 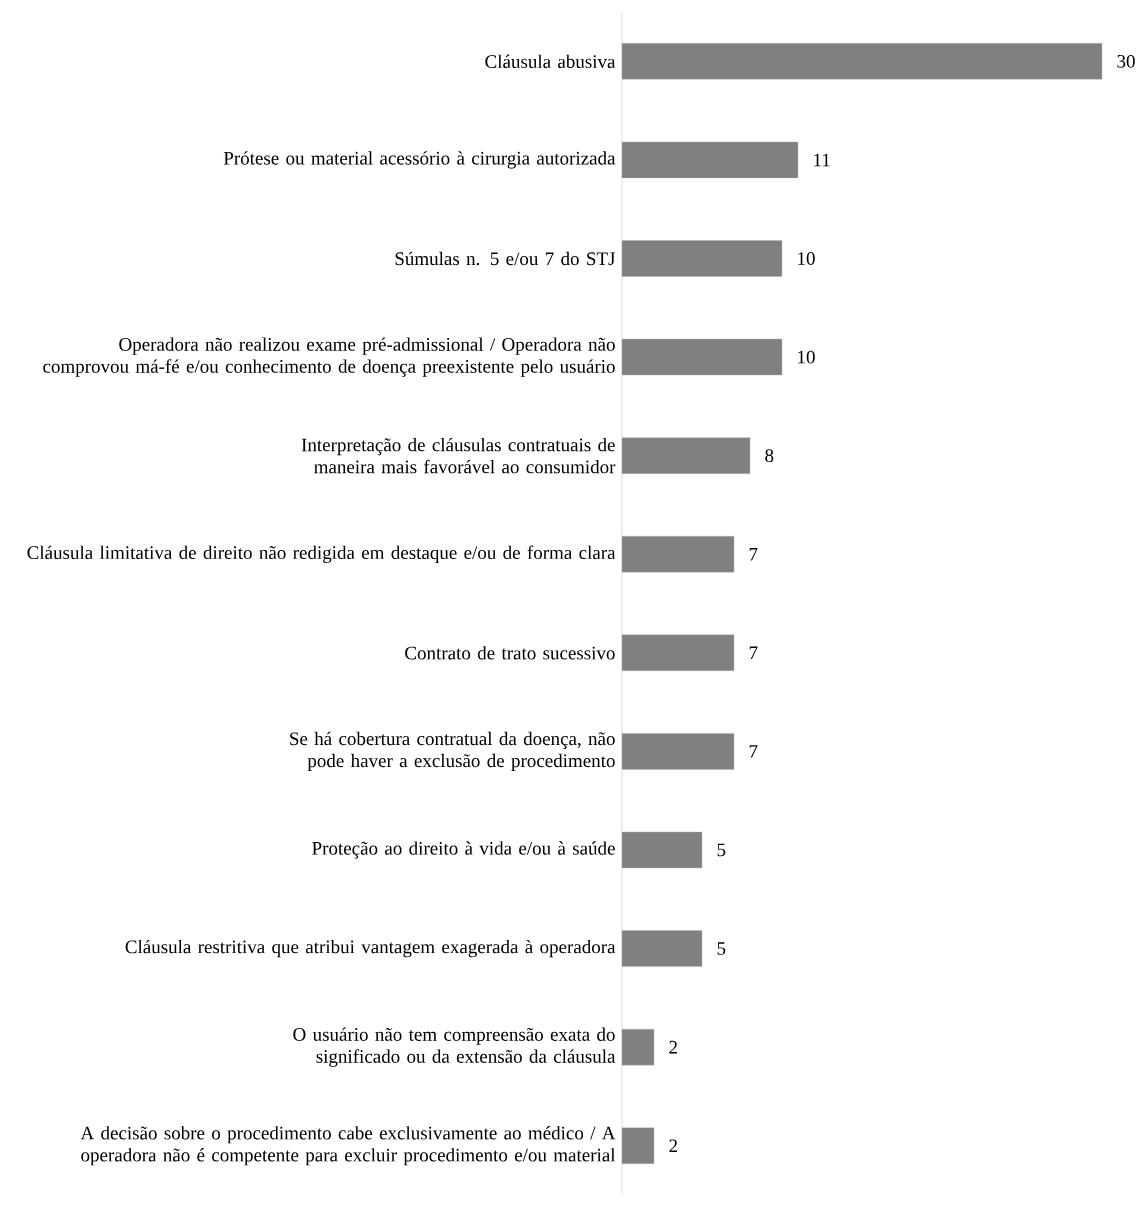 I want to click on y-tick-label: Proteção ao direito à vida e/ou à saúde, so click(x=463, y=850).